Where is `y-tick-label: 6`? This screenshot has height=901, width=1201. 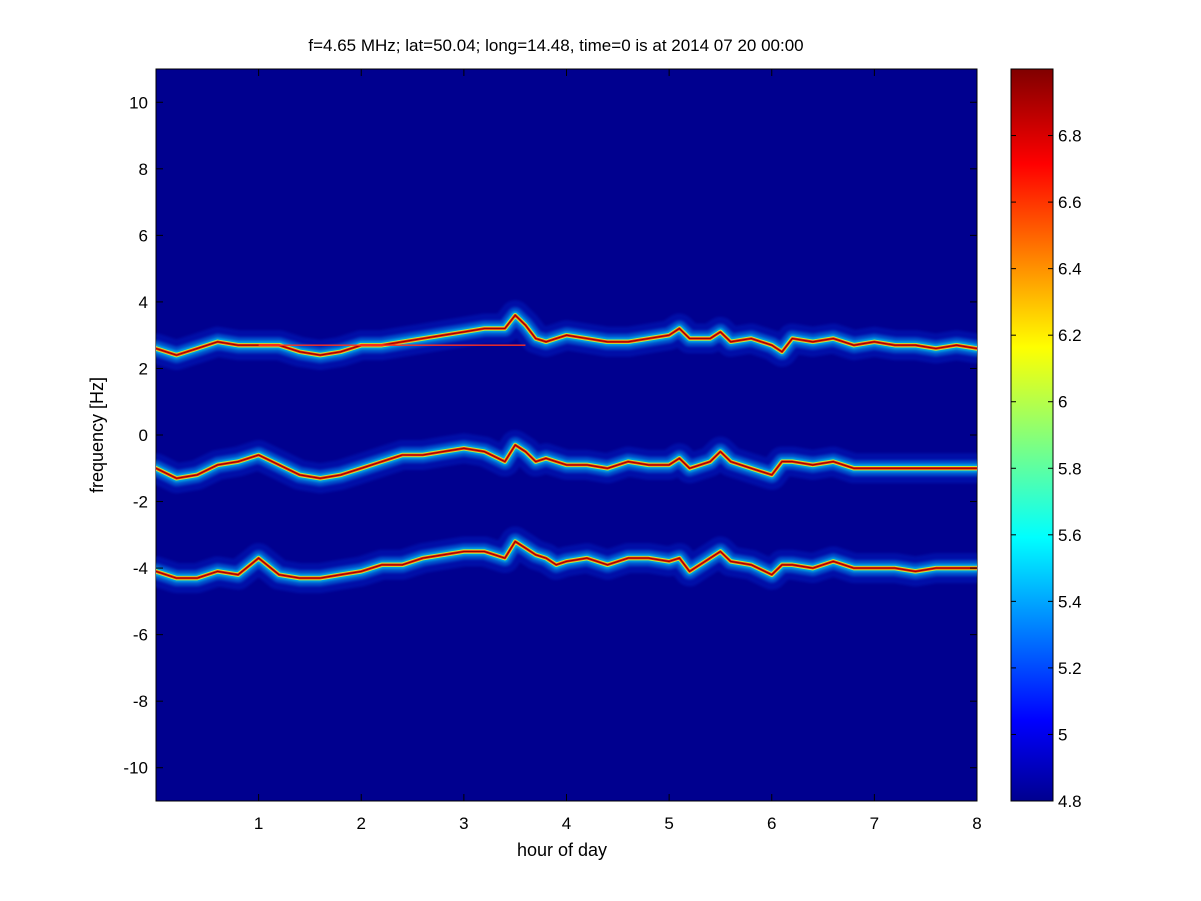 y-tick-label: 6 is located at coordinates (143, 235).